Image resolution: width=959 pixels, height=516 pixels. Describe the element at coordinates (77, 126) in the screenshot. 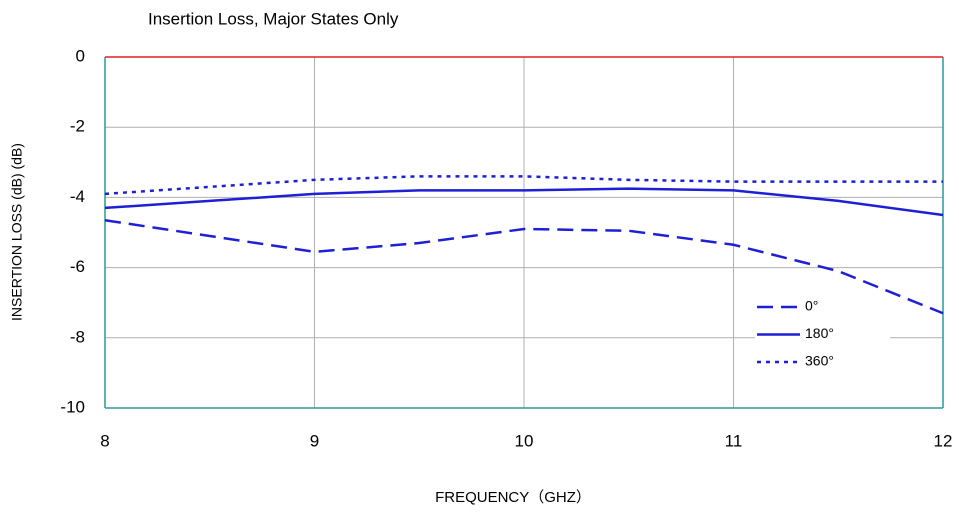

I see `y-tick-label: -2` at that location.